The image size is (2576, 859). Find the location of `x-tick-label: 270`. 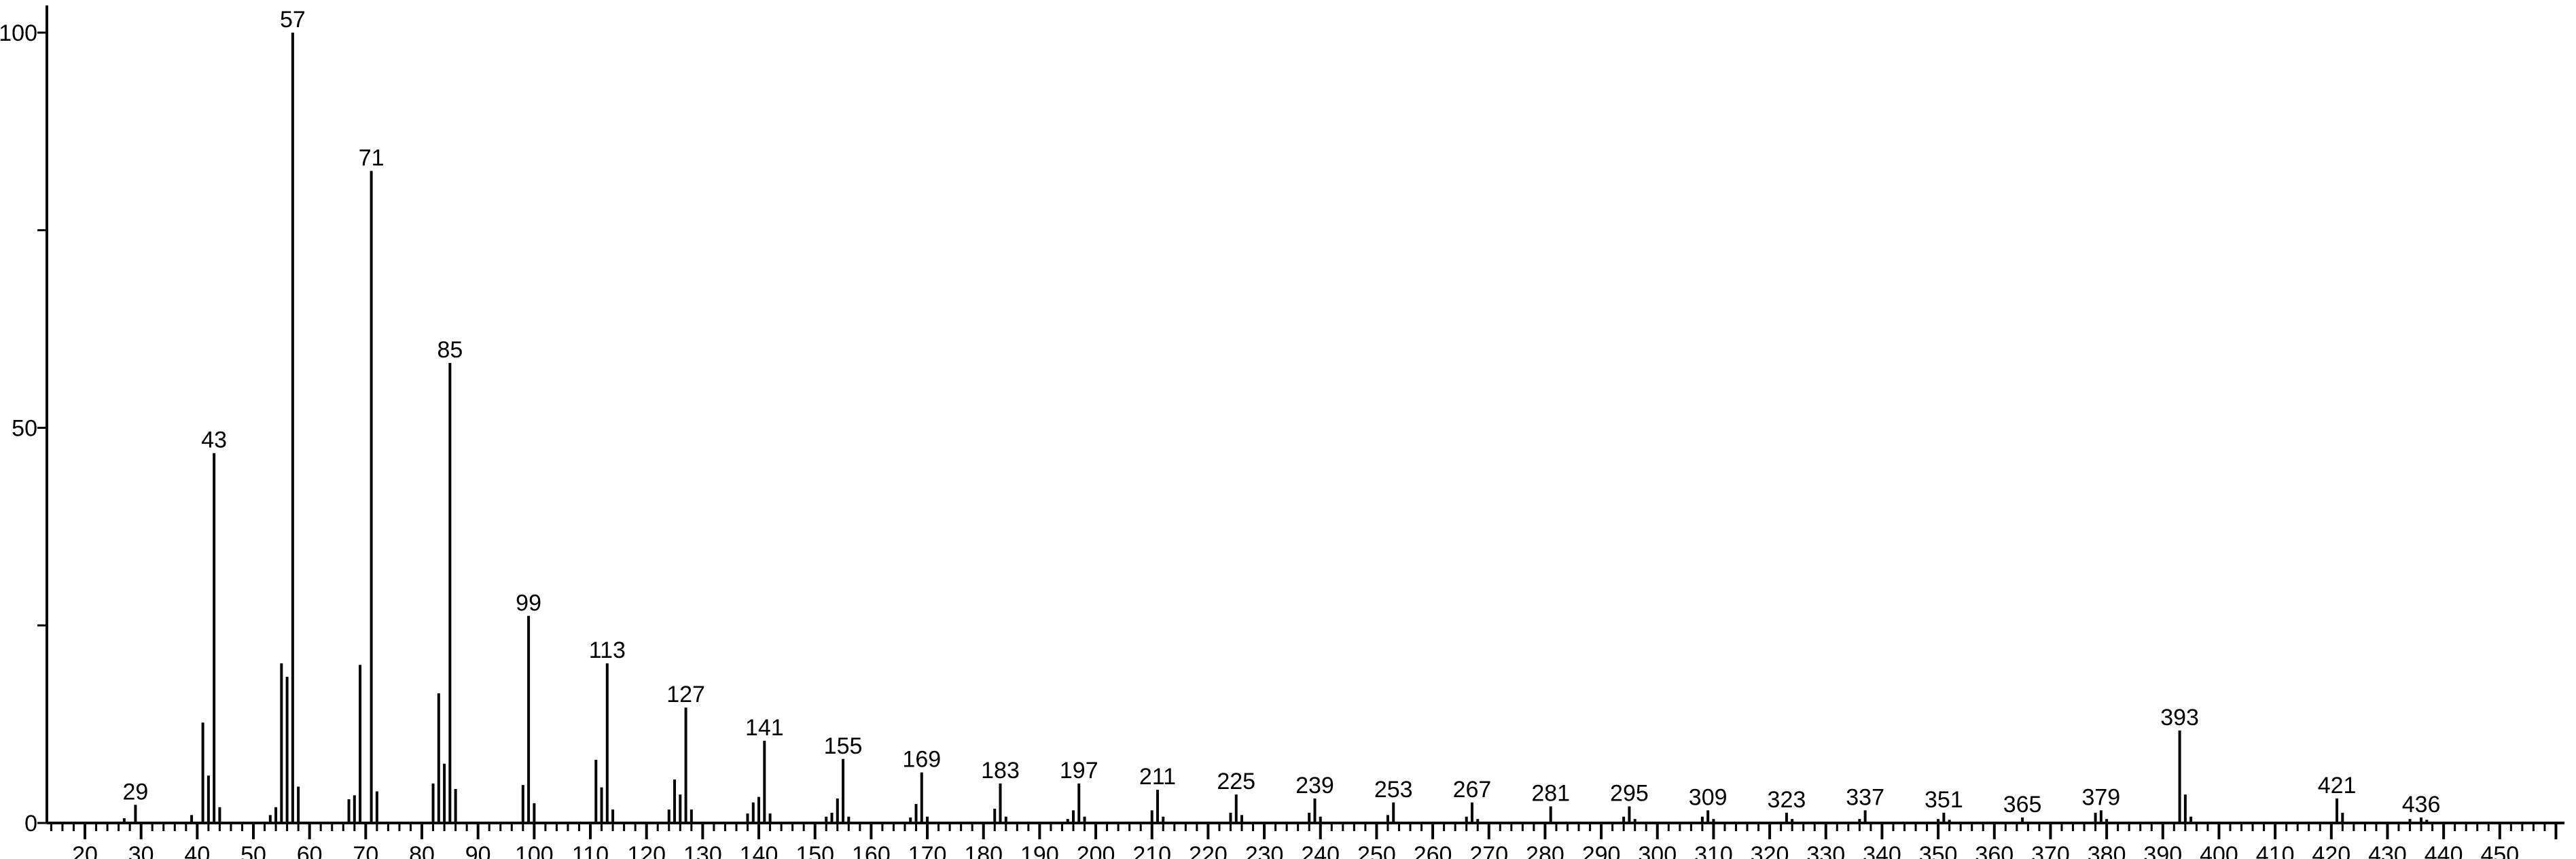

x-tick-label: 270 is located at coordinates (1488, 850).